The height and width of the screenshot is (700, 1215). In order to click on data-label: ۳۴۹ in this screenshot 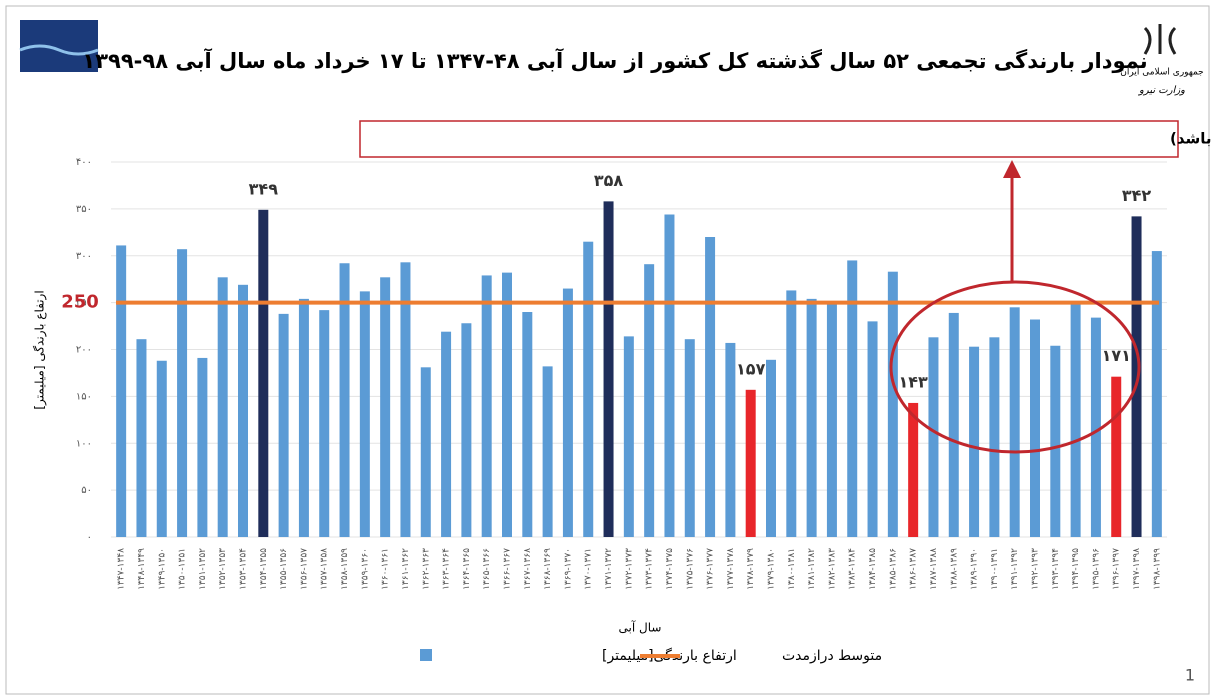, I will do `click(264, 188)`.